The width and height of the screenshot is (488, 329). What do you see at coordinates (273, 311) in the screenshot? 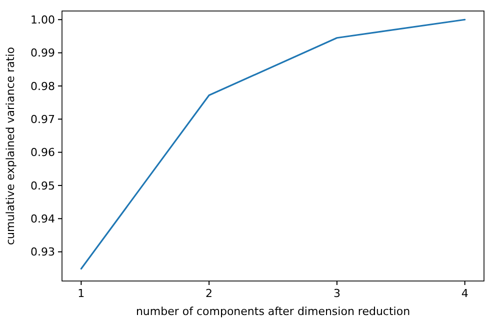
I see `x-axis-title: number of components after dimension reduction` at bounding box center [273, 311].